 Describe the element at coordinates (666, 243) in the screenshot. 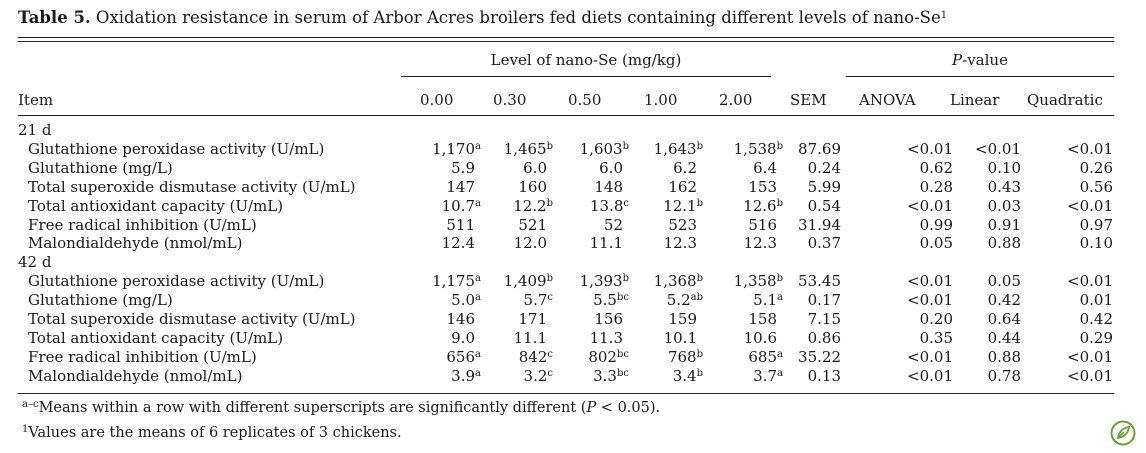

I see `level-value-cell: 12.3` at that location.